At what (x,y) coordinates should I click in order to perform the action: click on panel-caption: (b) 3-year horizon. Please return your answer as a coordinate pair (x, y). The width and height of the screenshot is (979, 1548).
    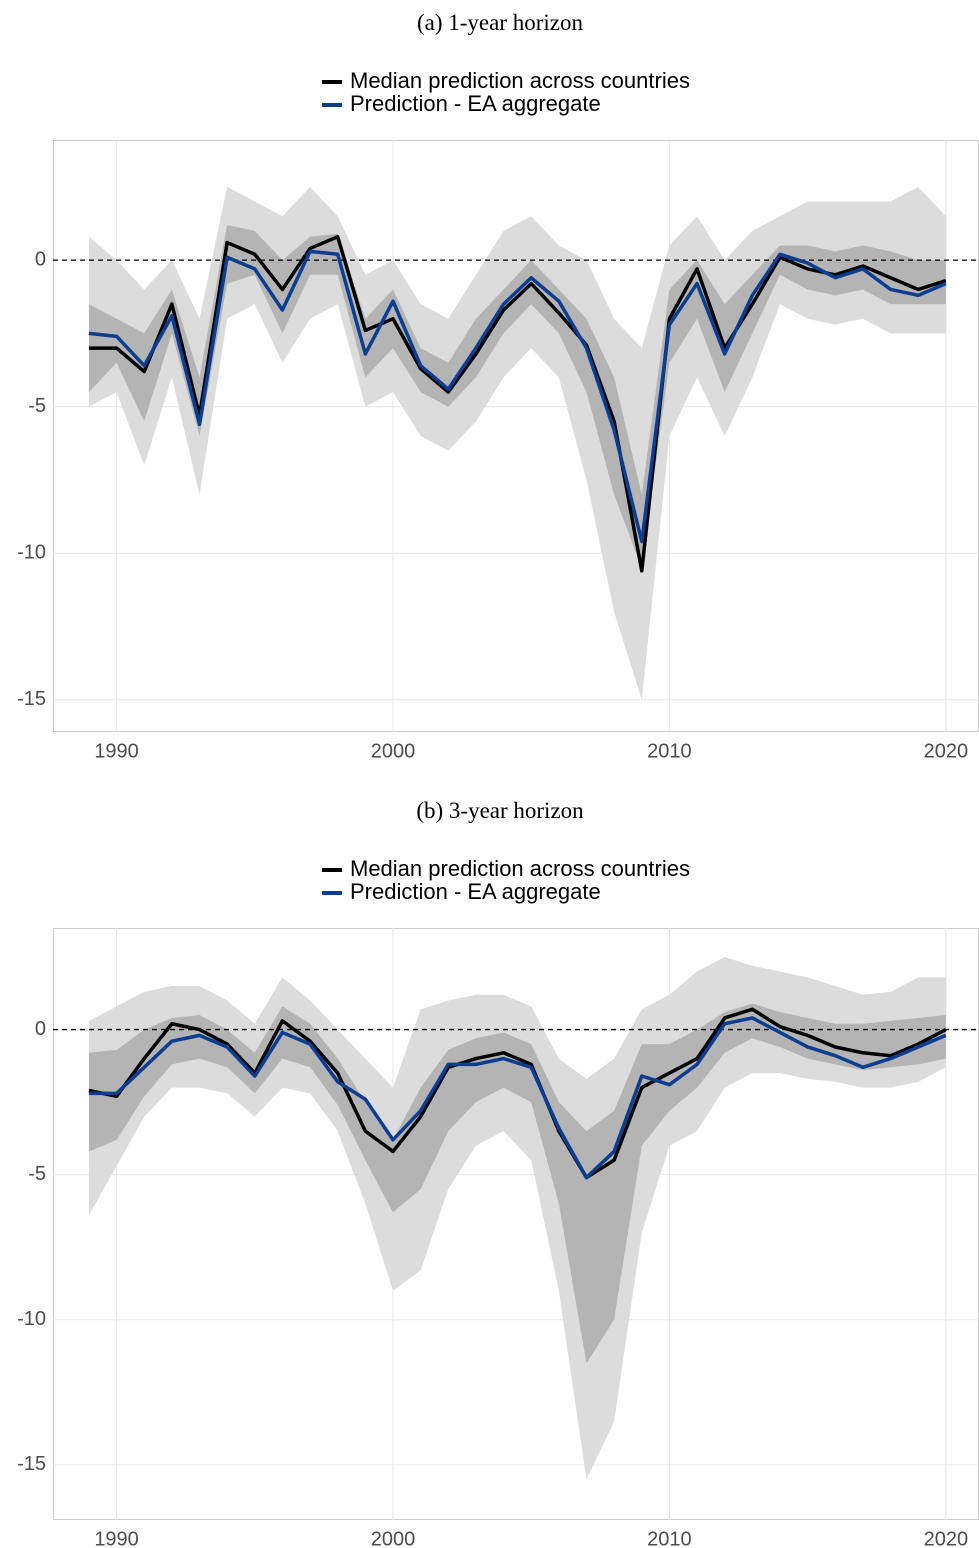
    Looking at the image, I should click on (500, 810).